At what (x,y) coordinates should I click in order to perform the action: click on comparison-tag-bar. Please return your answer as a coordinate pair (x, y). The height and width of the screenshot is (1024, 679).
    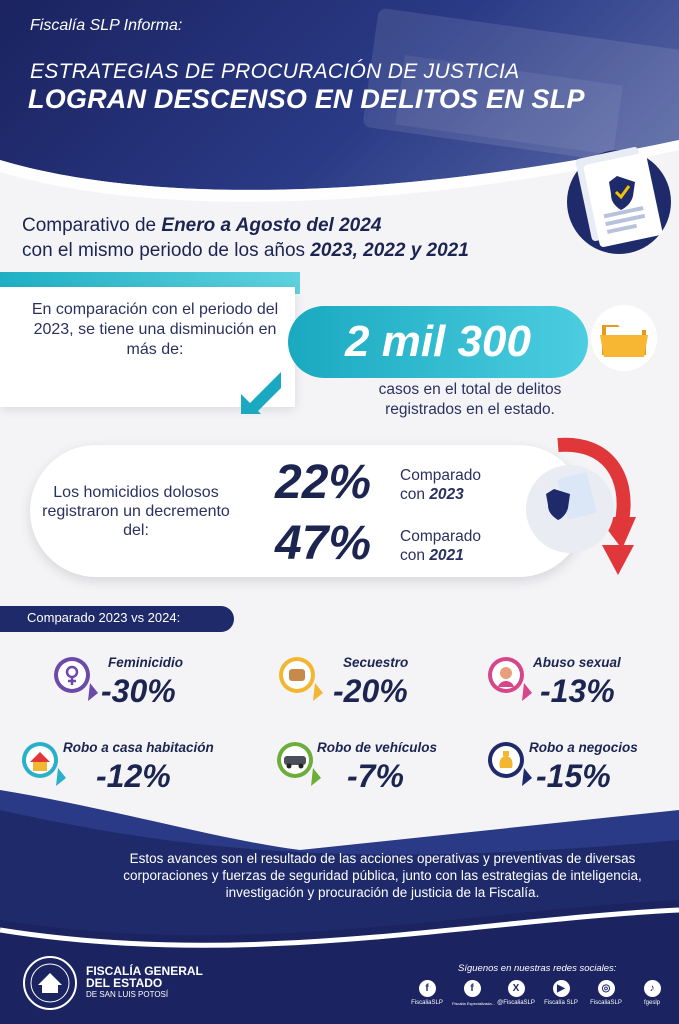
    Looking at the image, I should click on (117, 619).